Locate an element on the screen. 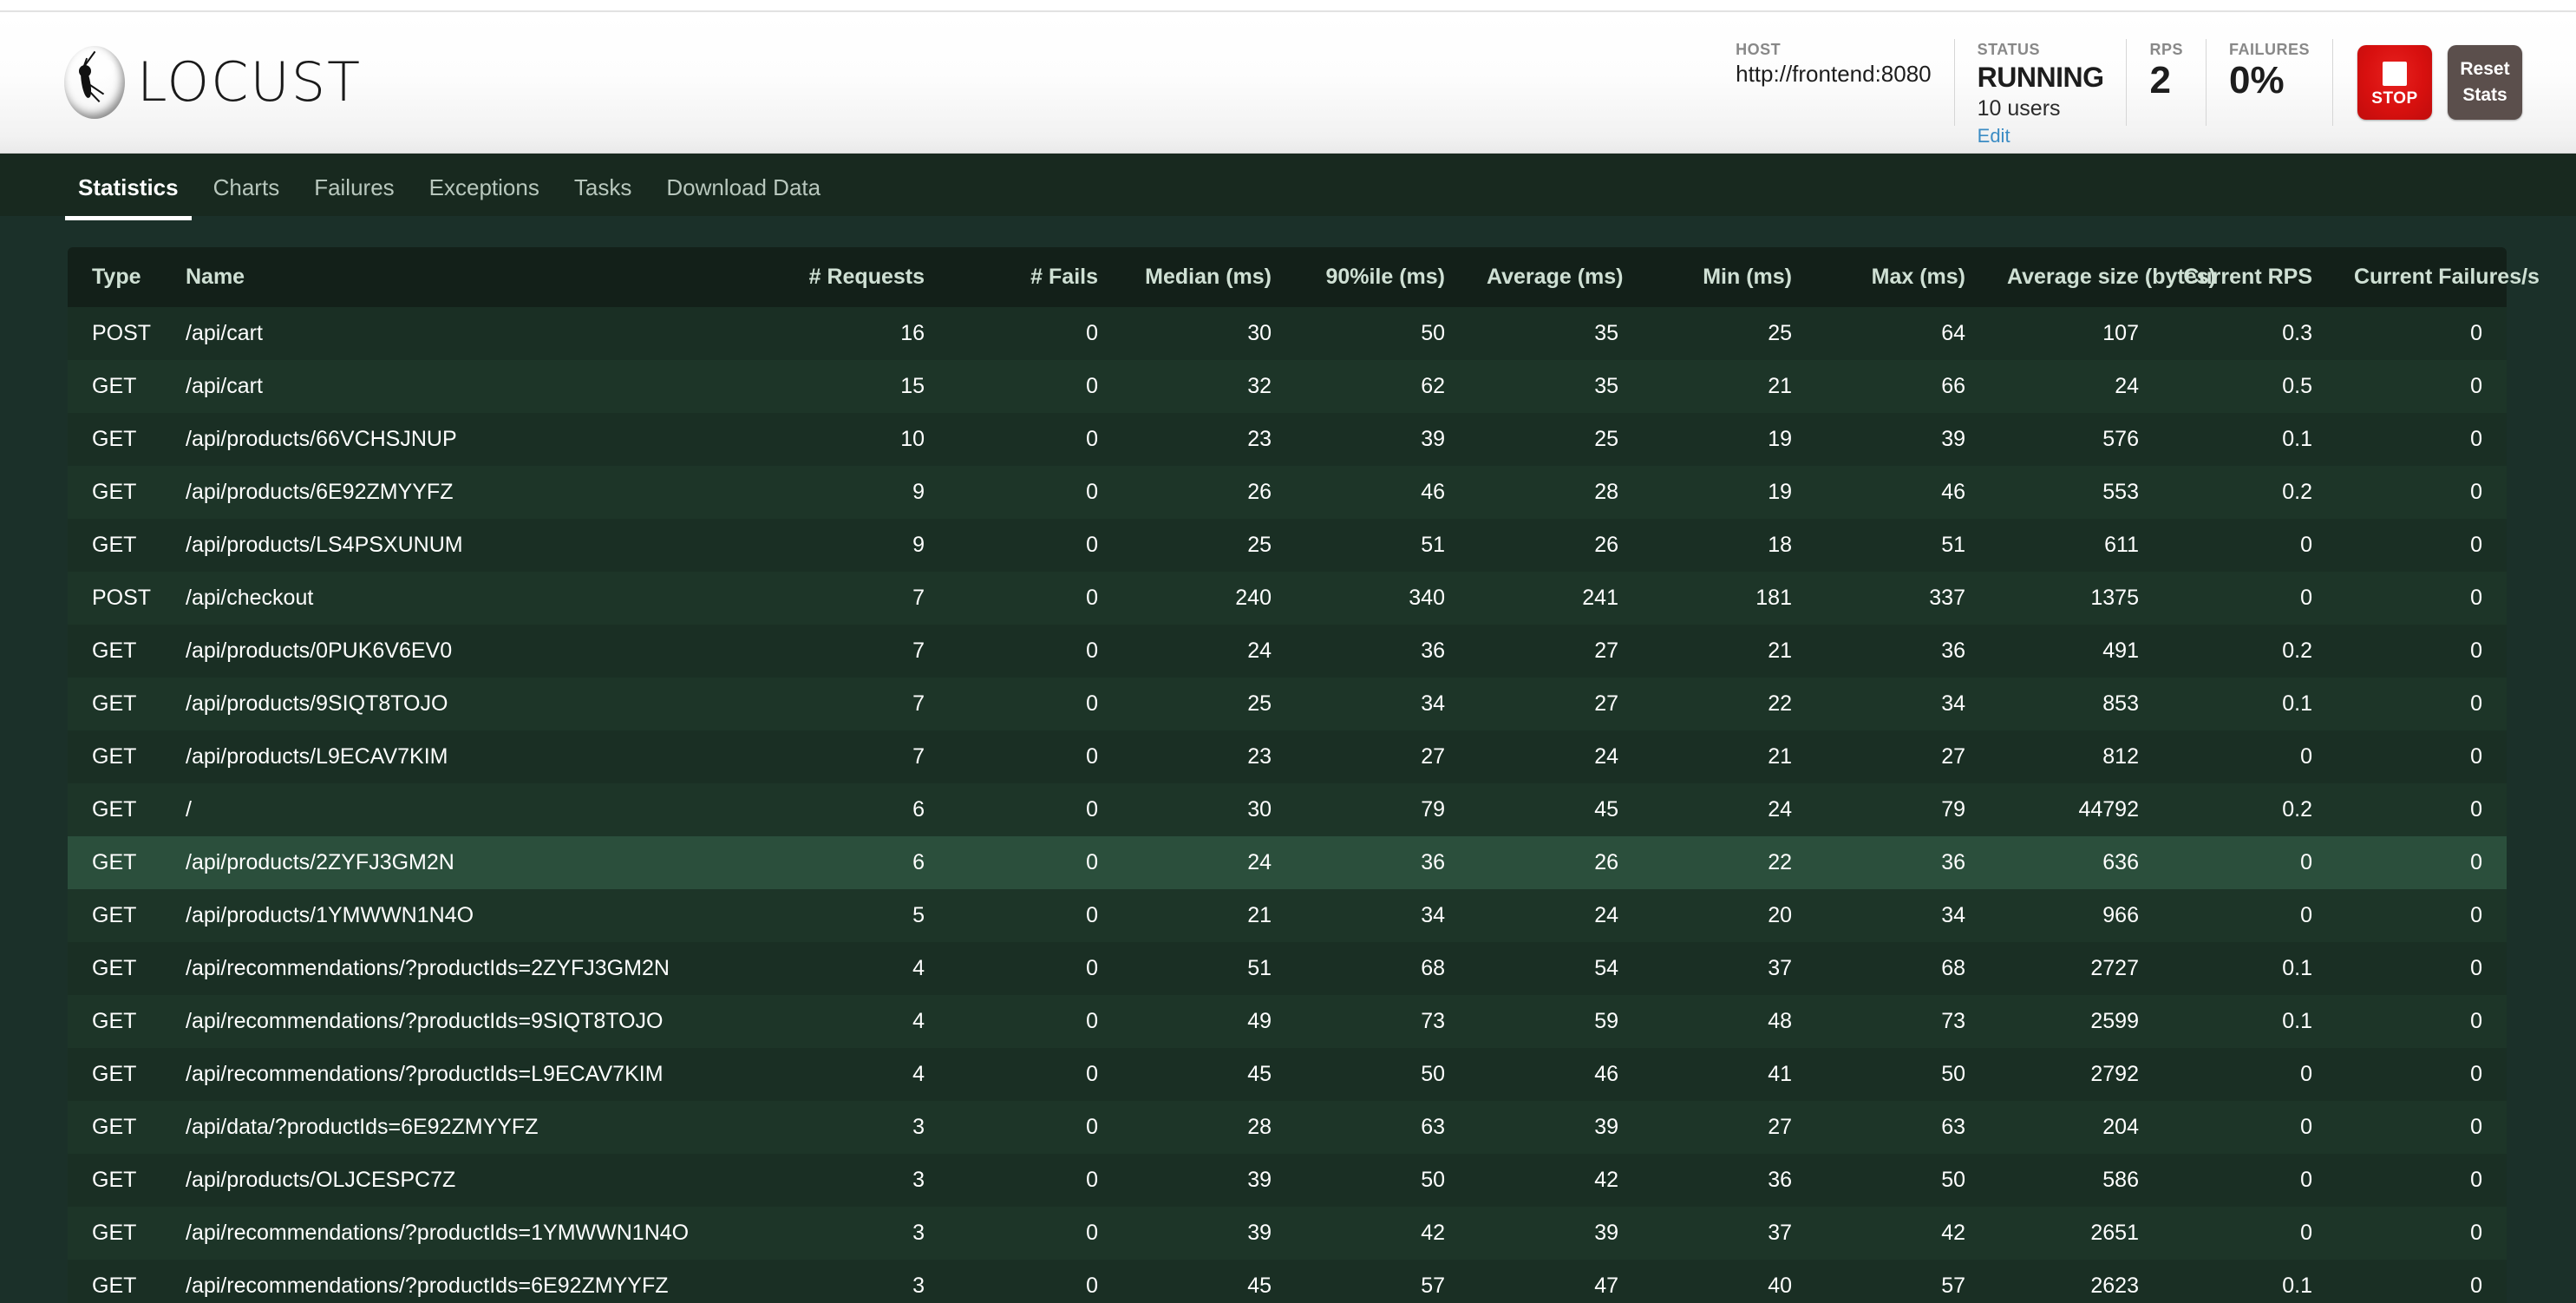 The width and height of the screenshot is (2576, 1303). cell-max: 68 is located at coordinates (1953, 968).